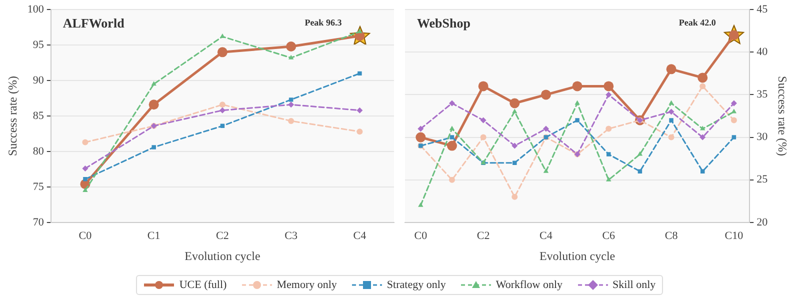 This screenshot has width=799, height=306. What do you see at coordinates (94, 22) in the screenshot?
I see `text: ALFWorld` at bounding box center [94, 22].